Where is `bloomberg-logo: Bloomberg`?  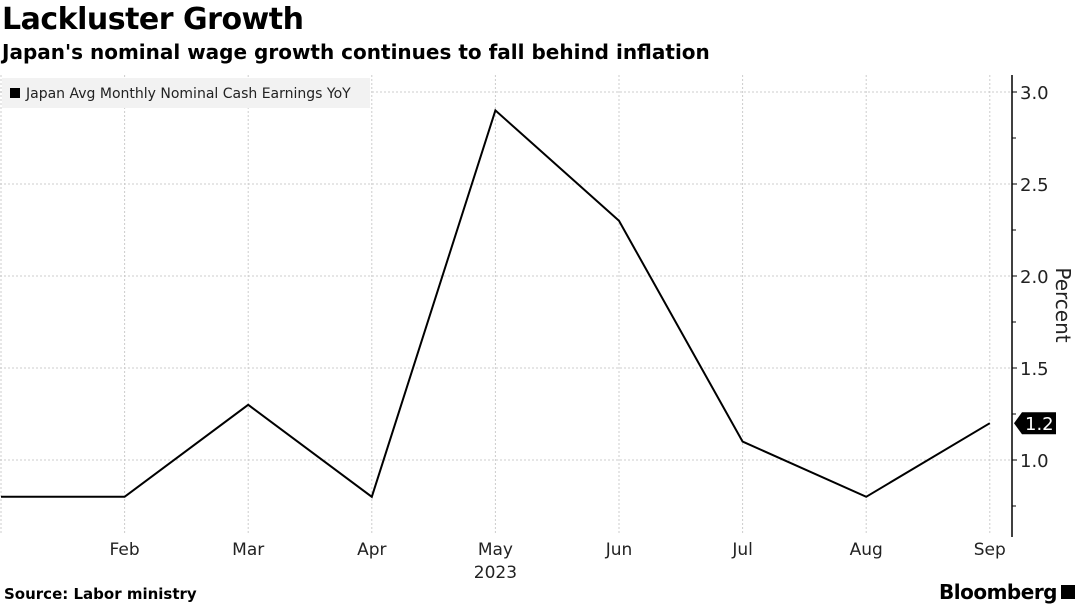 bloomberg-logo: Bloomberg is located at coordinates (998, 592).